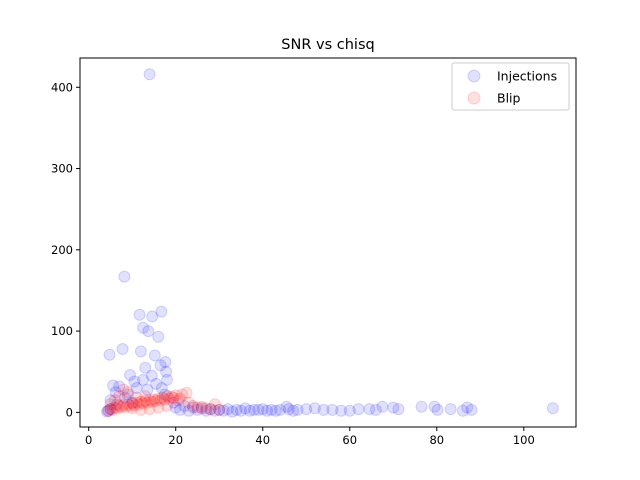  Describe the element at coordinates (474, 98) in the screenshot. I see `legend-marker-blip` at that location.